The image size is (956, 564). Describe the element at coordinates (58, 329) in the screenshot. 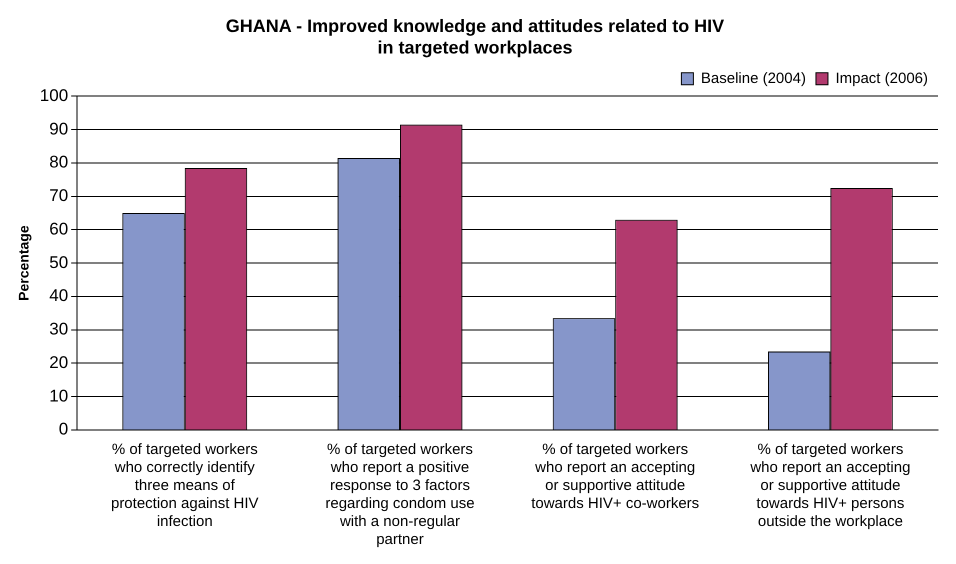

I see `y-tick-label: 30` at that location.